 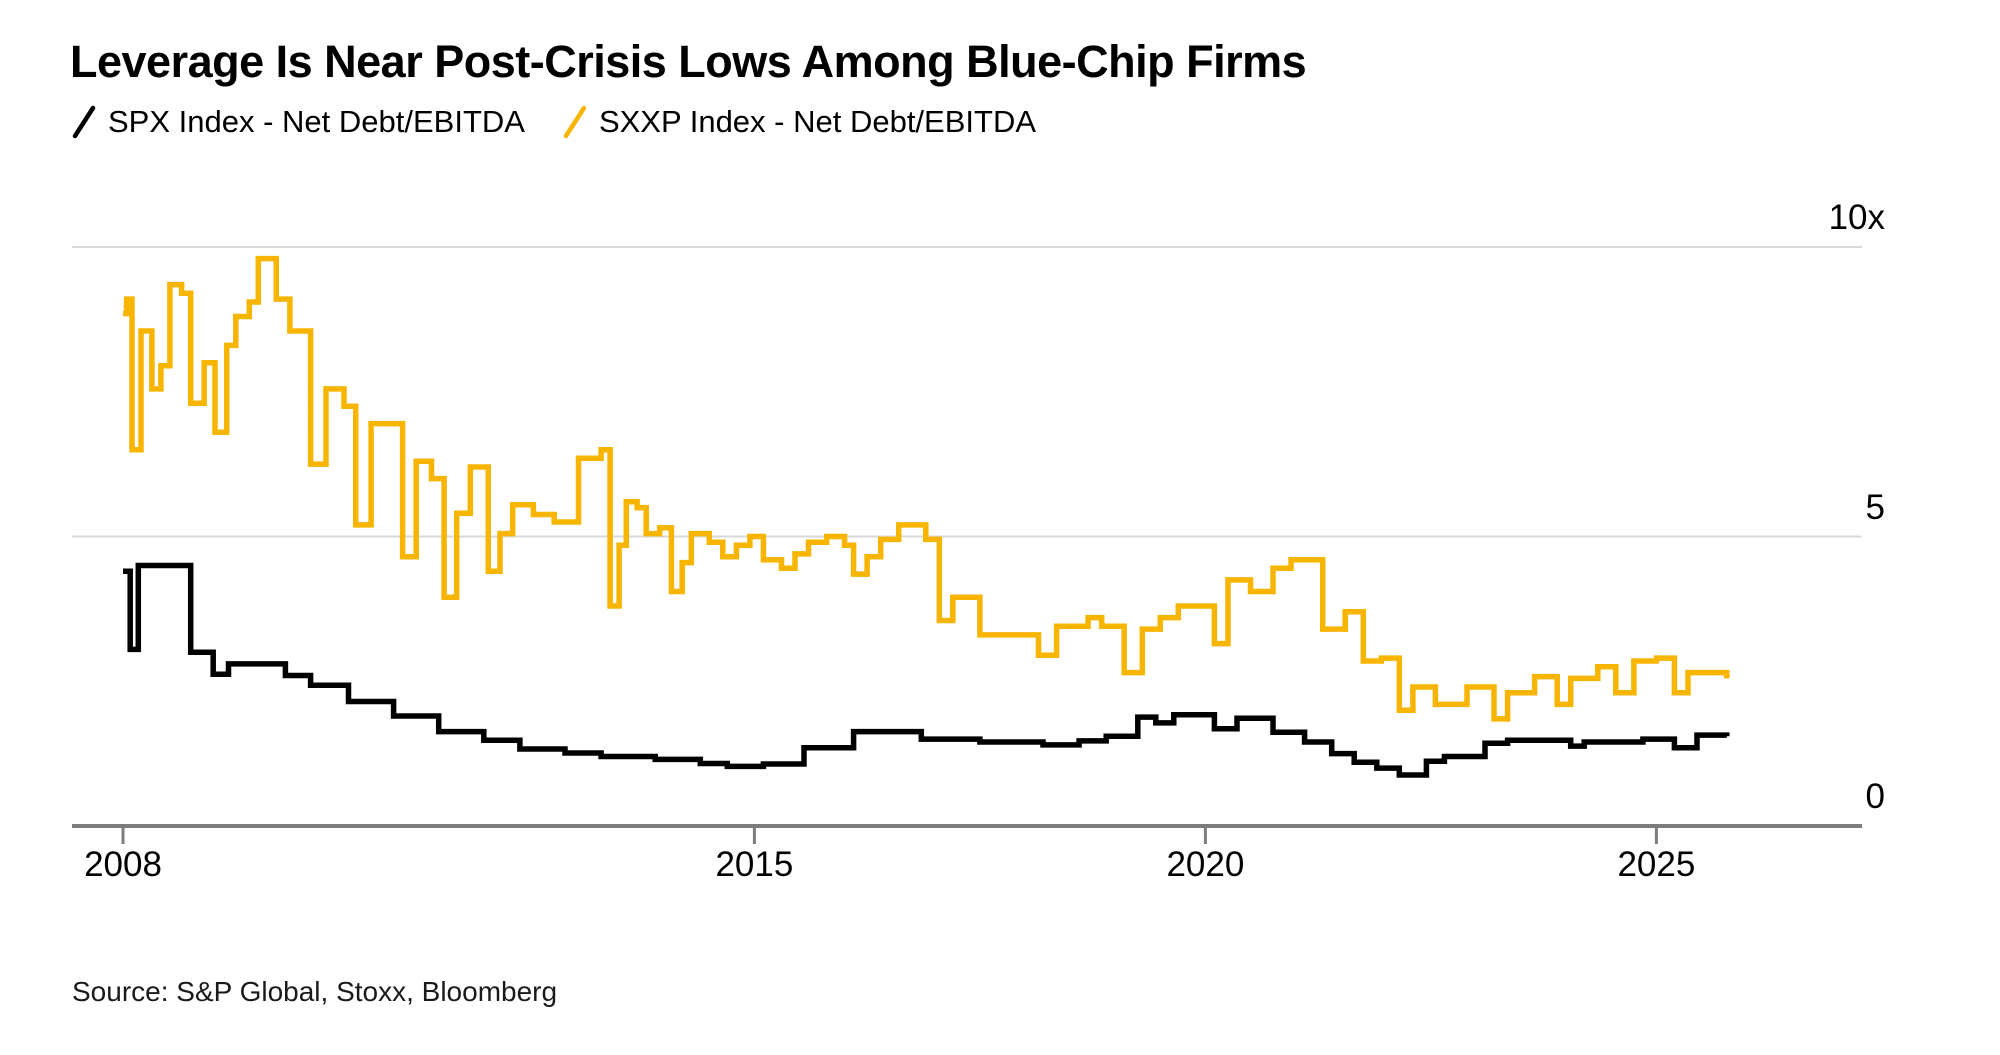 What do you see at coordinates (316, 121) in the screenshot?
I see `legend-label-spx: SPX Index - Net Debt/EBITDA` at bounding box center [316, 121].